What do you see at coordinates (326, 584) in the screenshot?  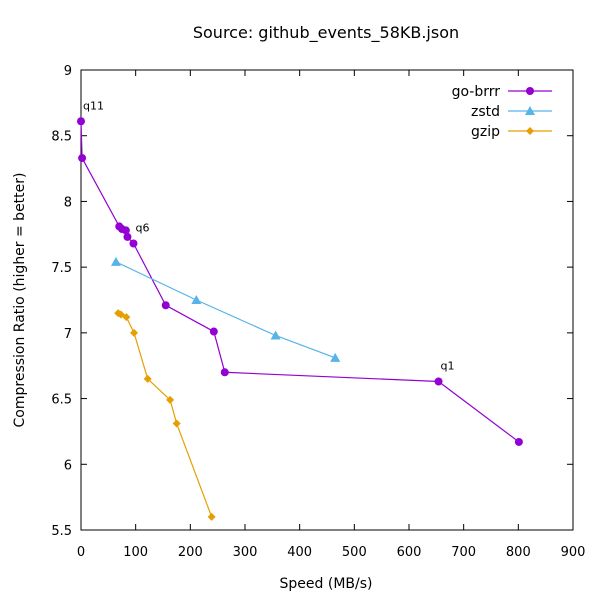 I see `x-axis-label: Speed (MB/s)` at bounding box center [326, 584].